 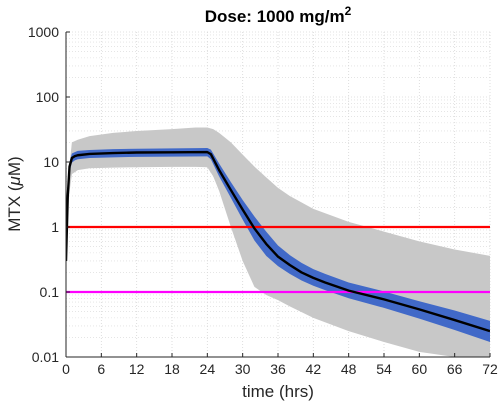 What do you see at coordinates (314, 369) in the screenshot?
I see `x-tick-label: 42` at bounding box center [314, 369].